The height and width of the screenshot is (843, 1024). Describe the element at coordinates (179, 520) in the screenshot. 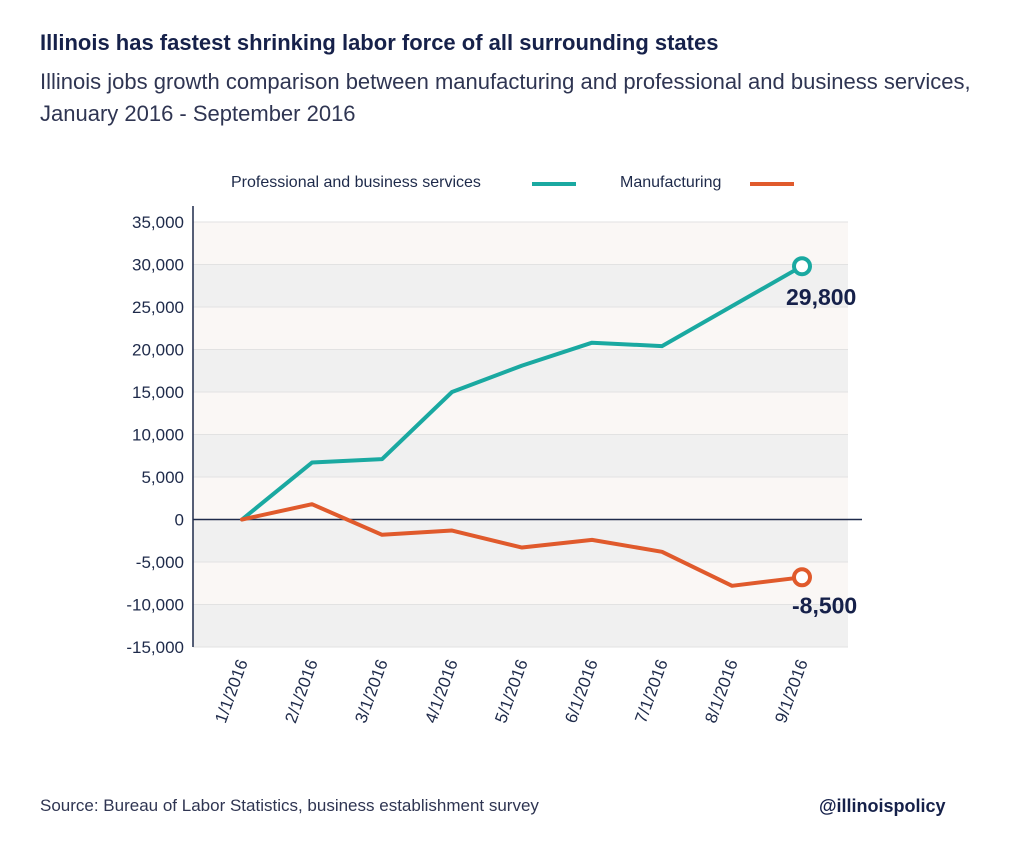

I see `y-tick-label: 0` at that location.